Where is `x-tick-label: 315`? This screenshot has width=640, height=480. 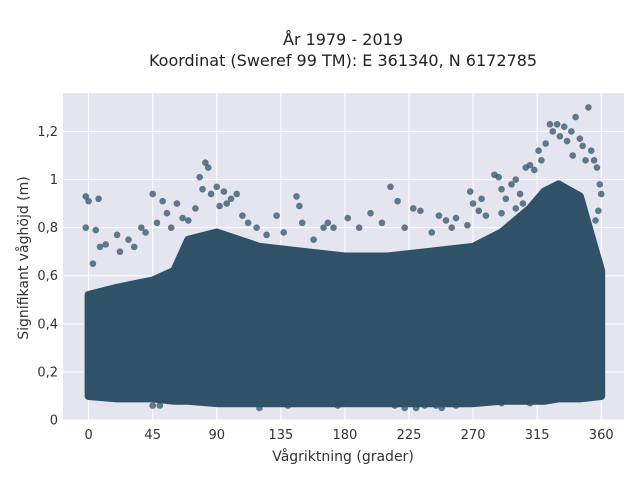 x-tick-label: 315 is located at coordinates (537, 435).